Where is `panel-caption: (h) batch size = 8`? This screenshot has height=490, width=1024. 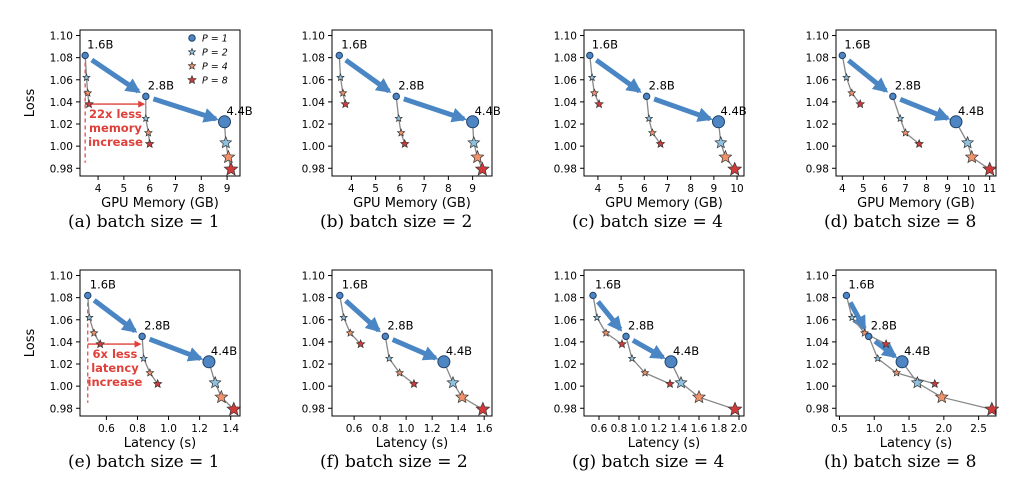
panel-caption: (h) batch size = 8 is located at coordinates (900, 462).